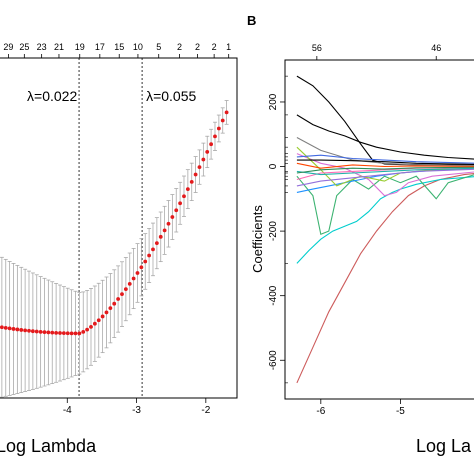  What do you see at coordinates (52, 96) in the screenshot?
I see `lambda-label-0: λ=0.022` at bounding box center [52, 96].